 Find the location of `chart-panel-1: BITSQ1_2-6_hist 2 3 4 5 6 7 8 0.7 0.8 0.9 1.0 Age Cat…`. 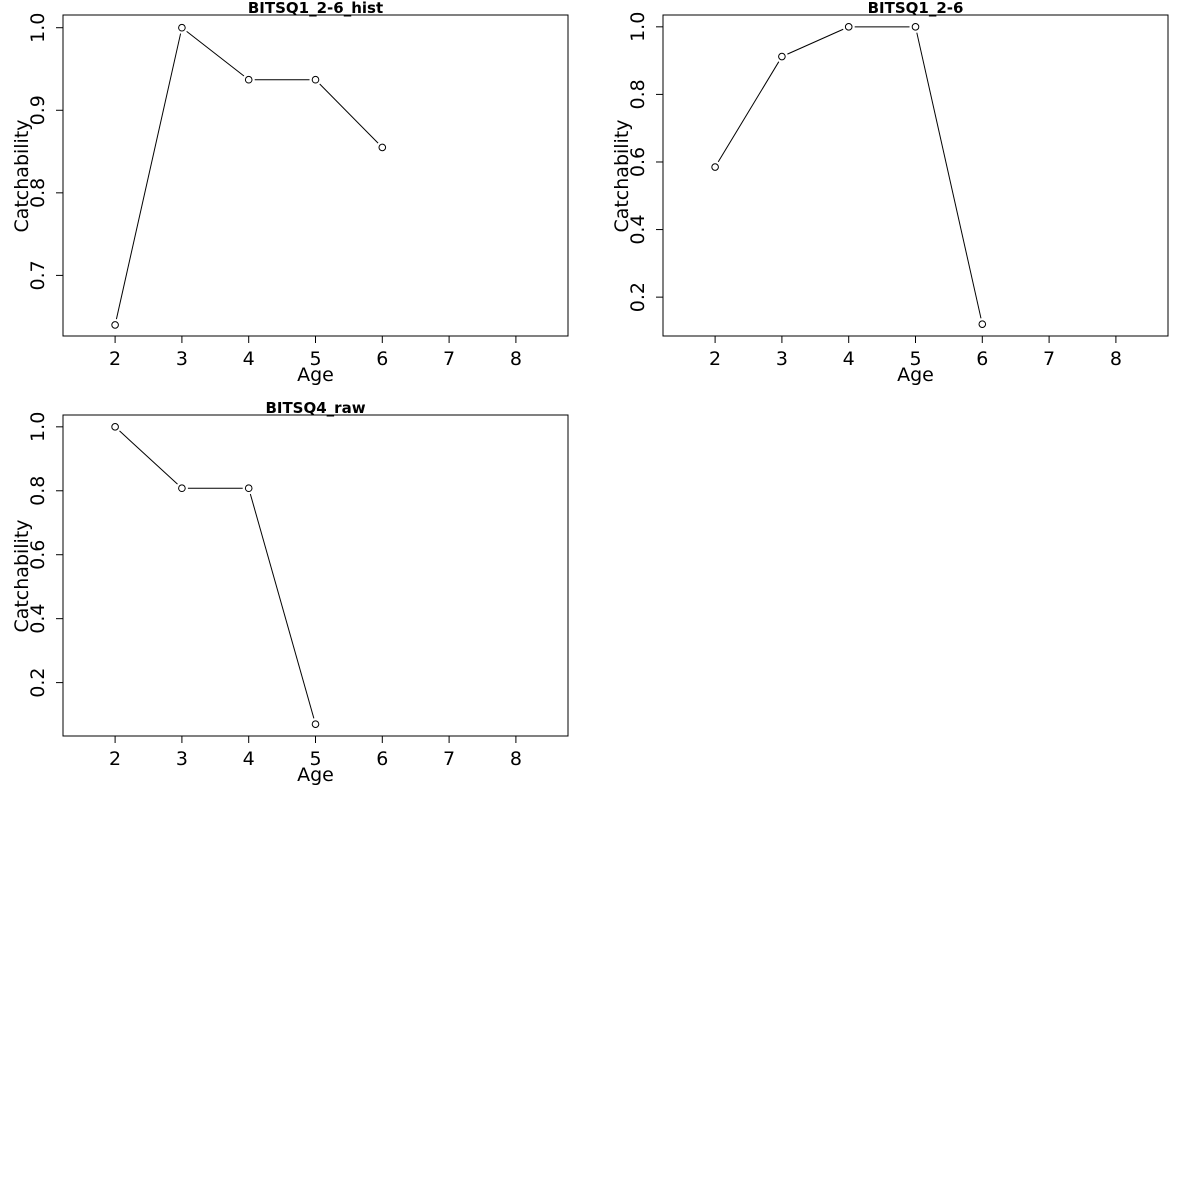

chart-panel-1: BITSQ1_2-6_hist 2 3 4 5 6 7 8 0.7 0.8 0.9 1.0 Age Cat… is located at coordinates (290, 193).